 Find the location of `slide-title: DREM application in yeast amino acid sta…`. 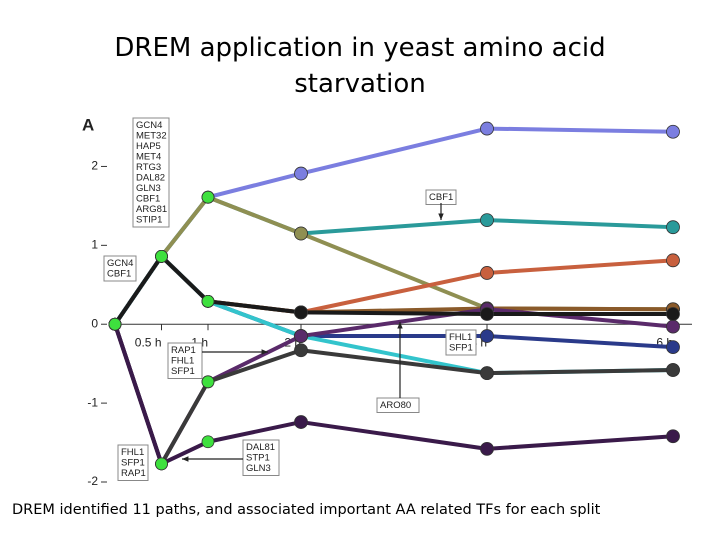

slide-title: DREM application in yeast amino acid sta… is located at coordinates (360, 66).